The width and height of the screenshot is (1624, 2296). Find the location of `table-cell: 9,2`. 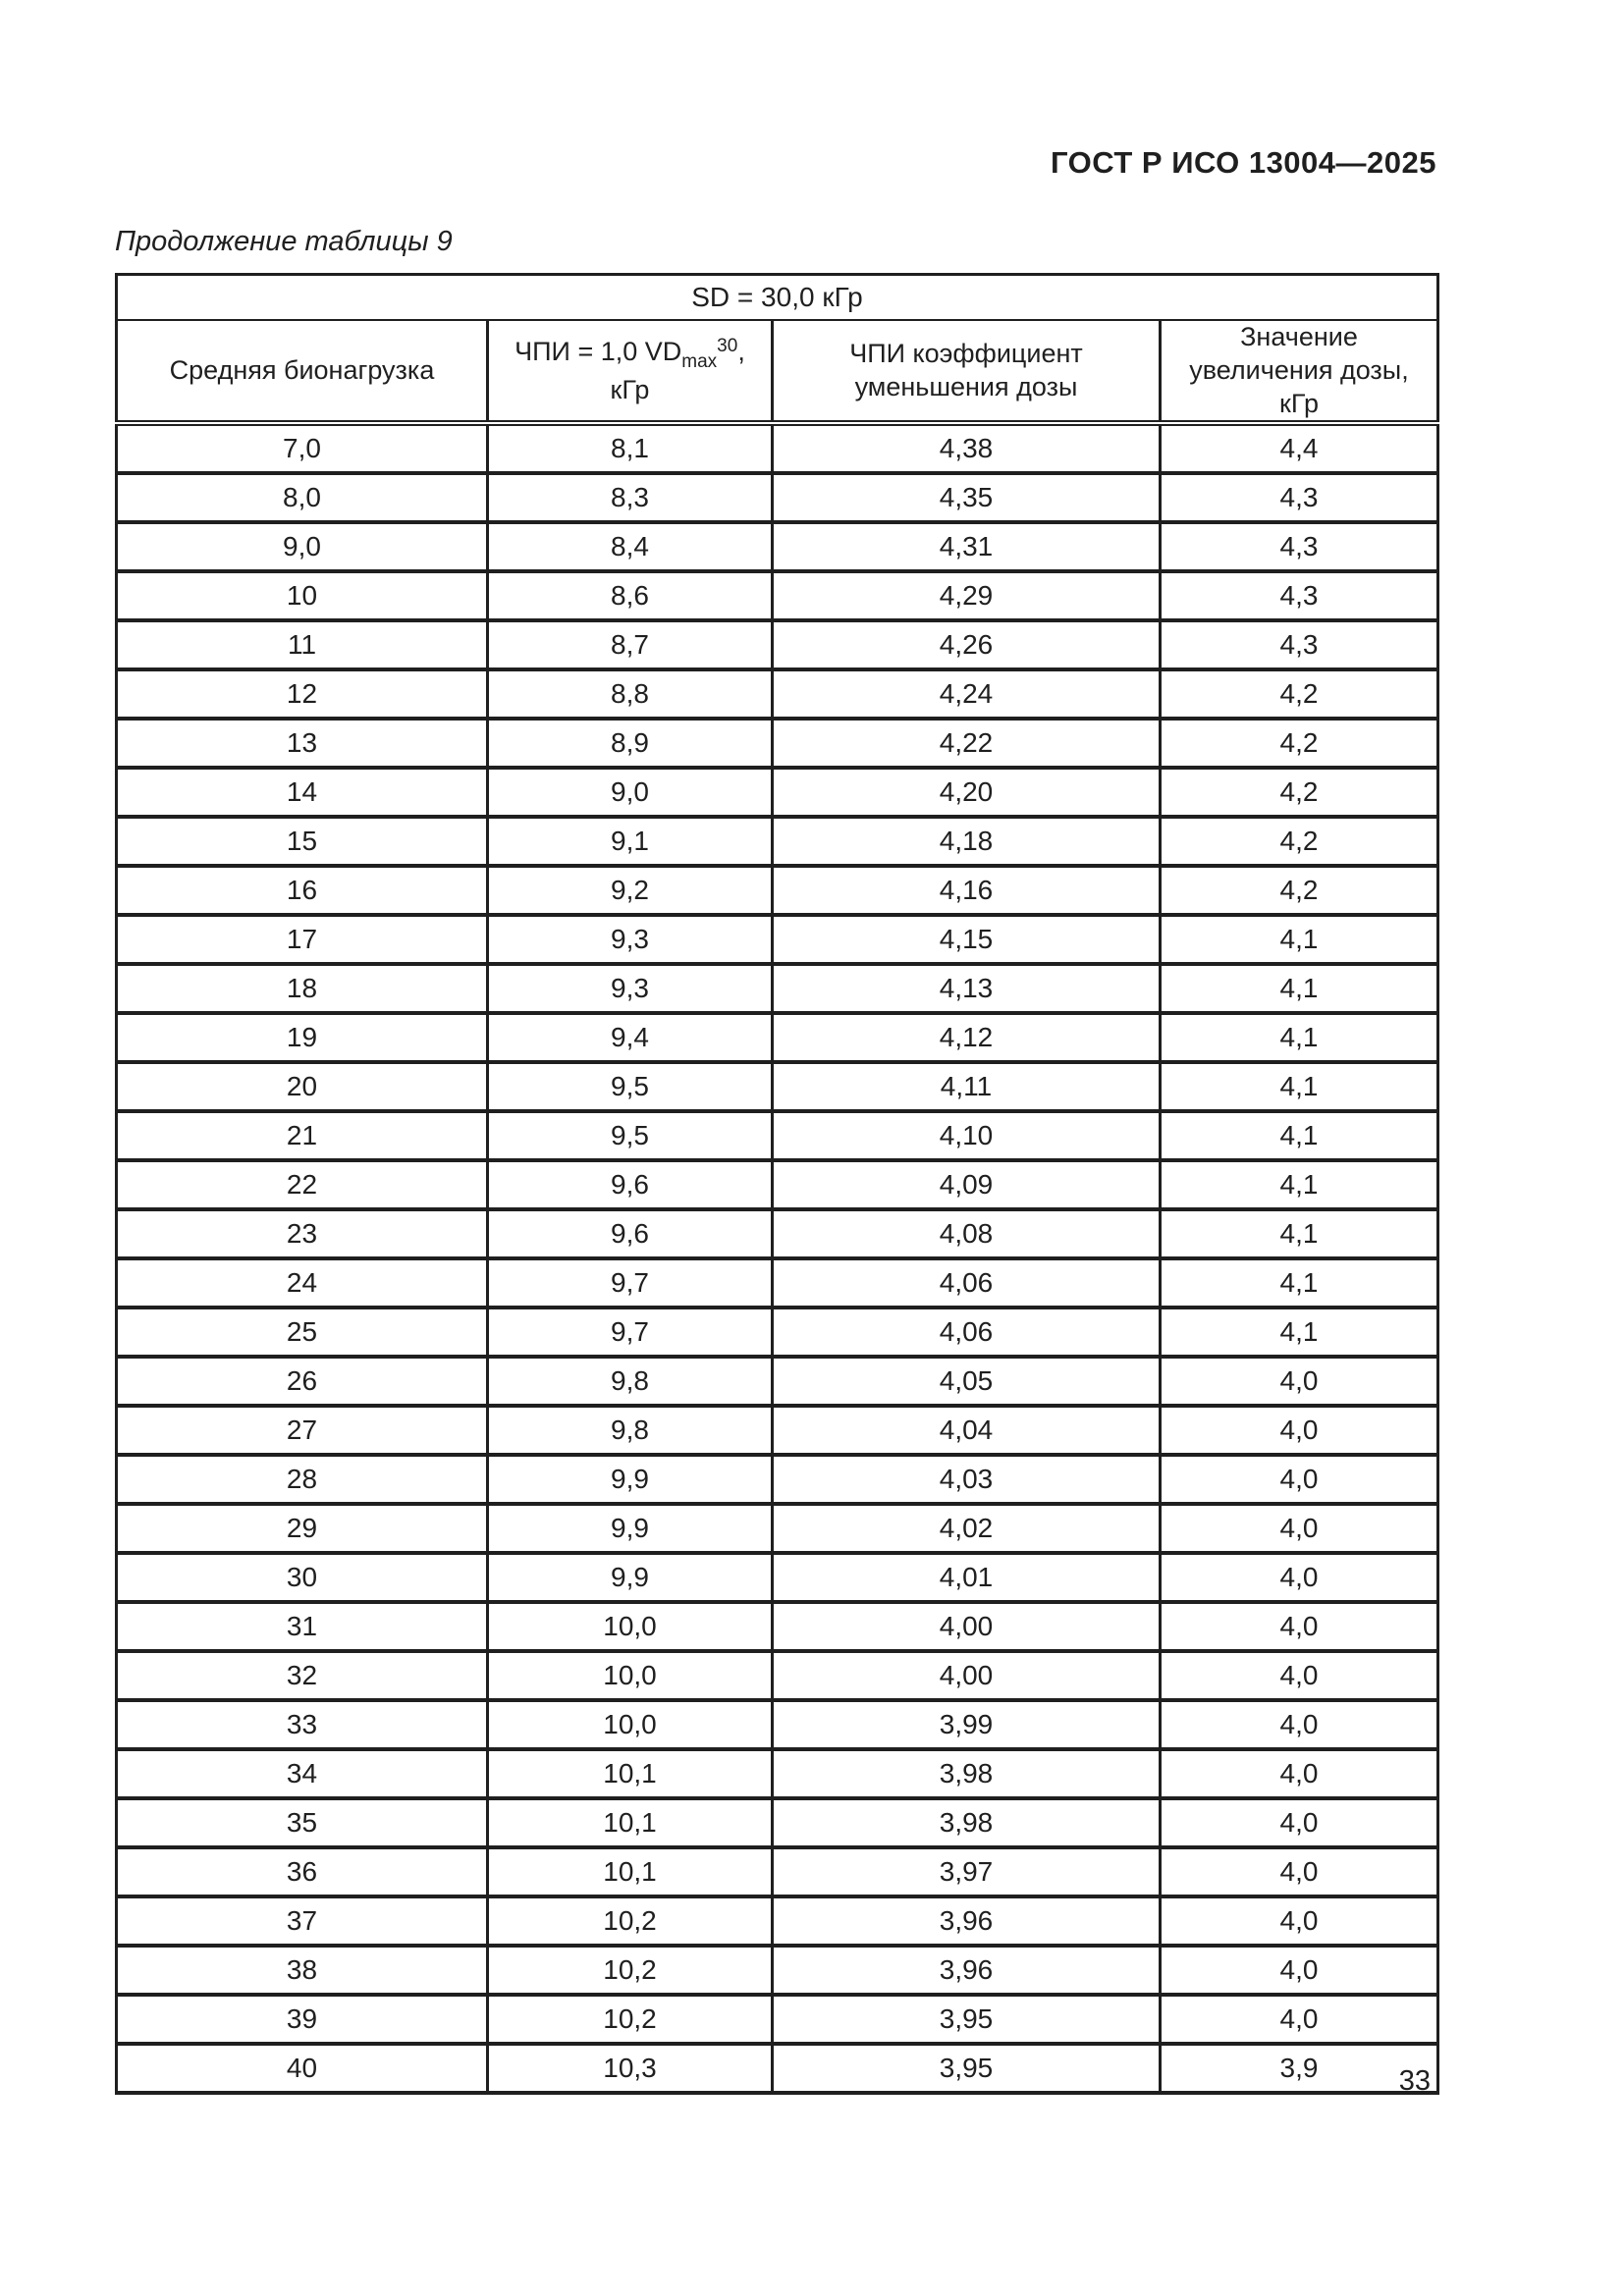

table-cell: 9,2 is located at coordinates (630, 892).